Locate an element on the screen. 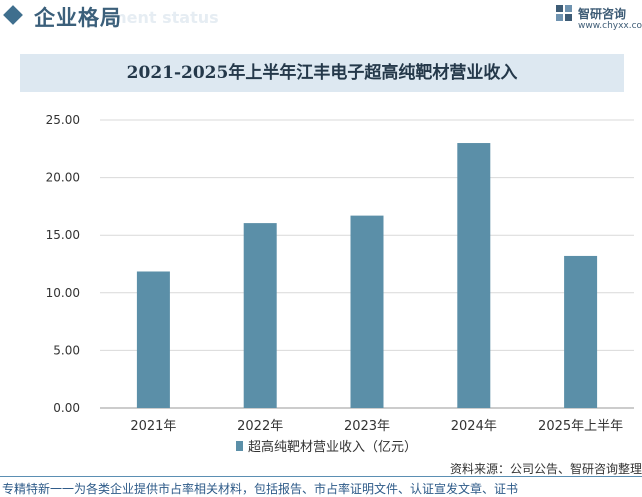 This screenshot has width=642, height=497. chart-title-bar: 2021-2025年上半年江丰电子超高纯靶材营业收入 is located at coordinates (322, 73).